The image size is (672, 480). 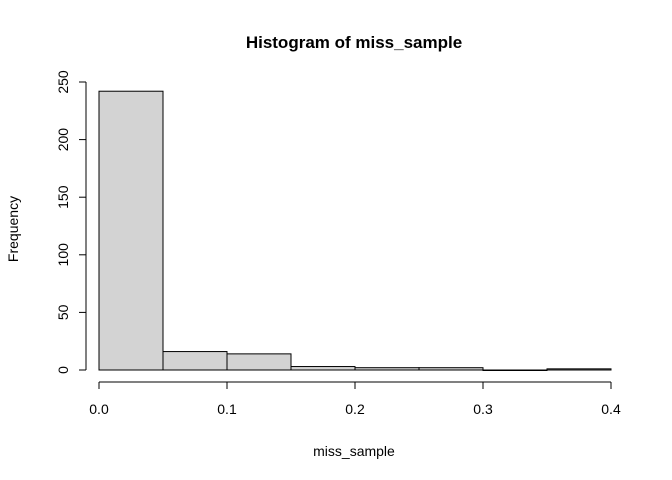 What do you see at coordinates (63, 197) in the screenshot?
I see `y-tick-label: 150` at bounding box center [63, 197].